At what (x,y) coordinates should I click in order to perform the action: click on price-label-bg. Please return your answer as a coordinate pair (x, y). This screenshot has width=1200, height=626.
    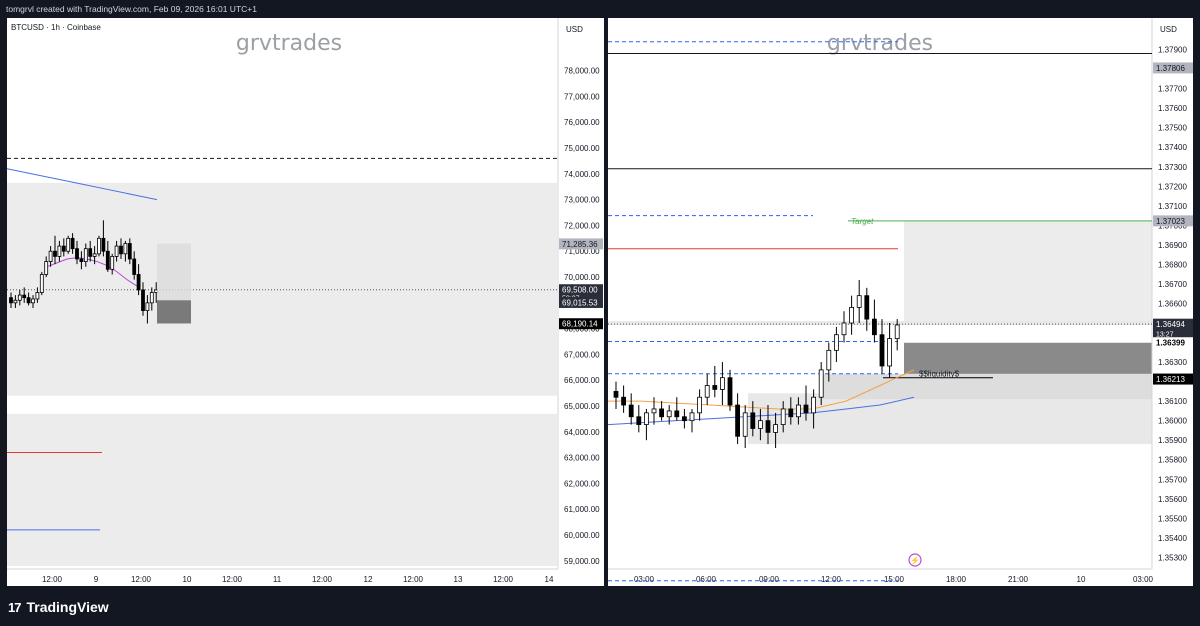
    Looking at the image, I should click on (1173, 324).